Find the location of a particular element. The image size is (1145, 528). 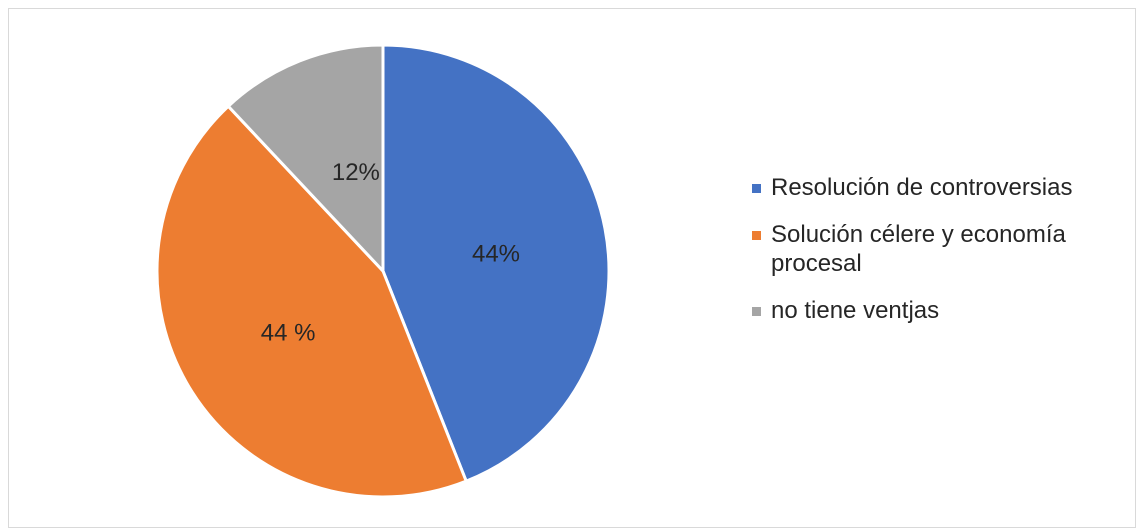

legend-item-3: no tiene ventjas is located at coordinates (945, 310).